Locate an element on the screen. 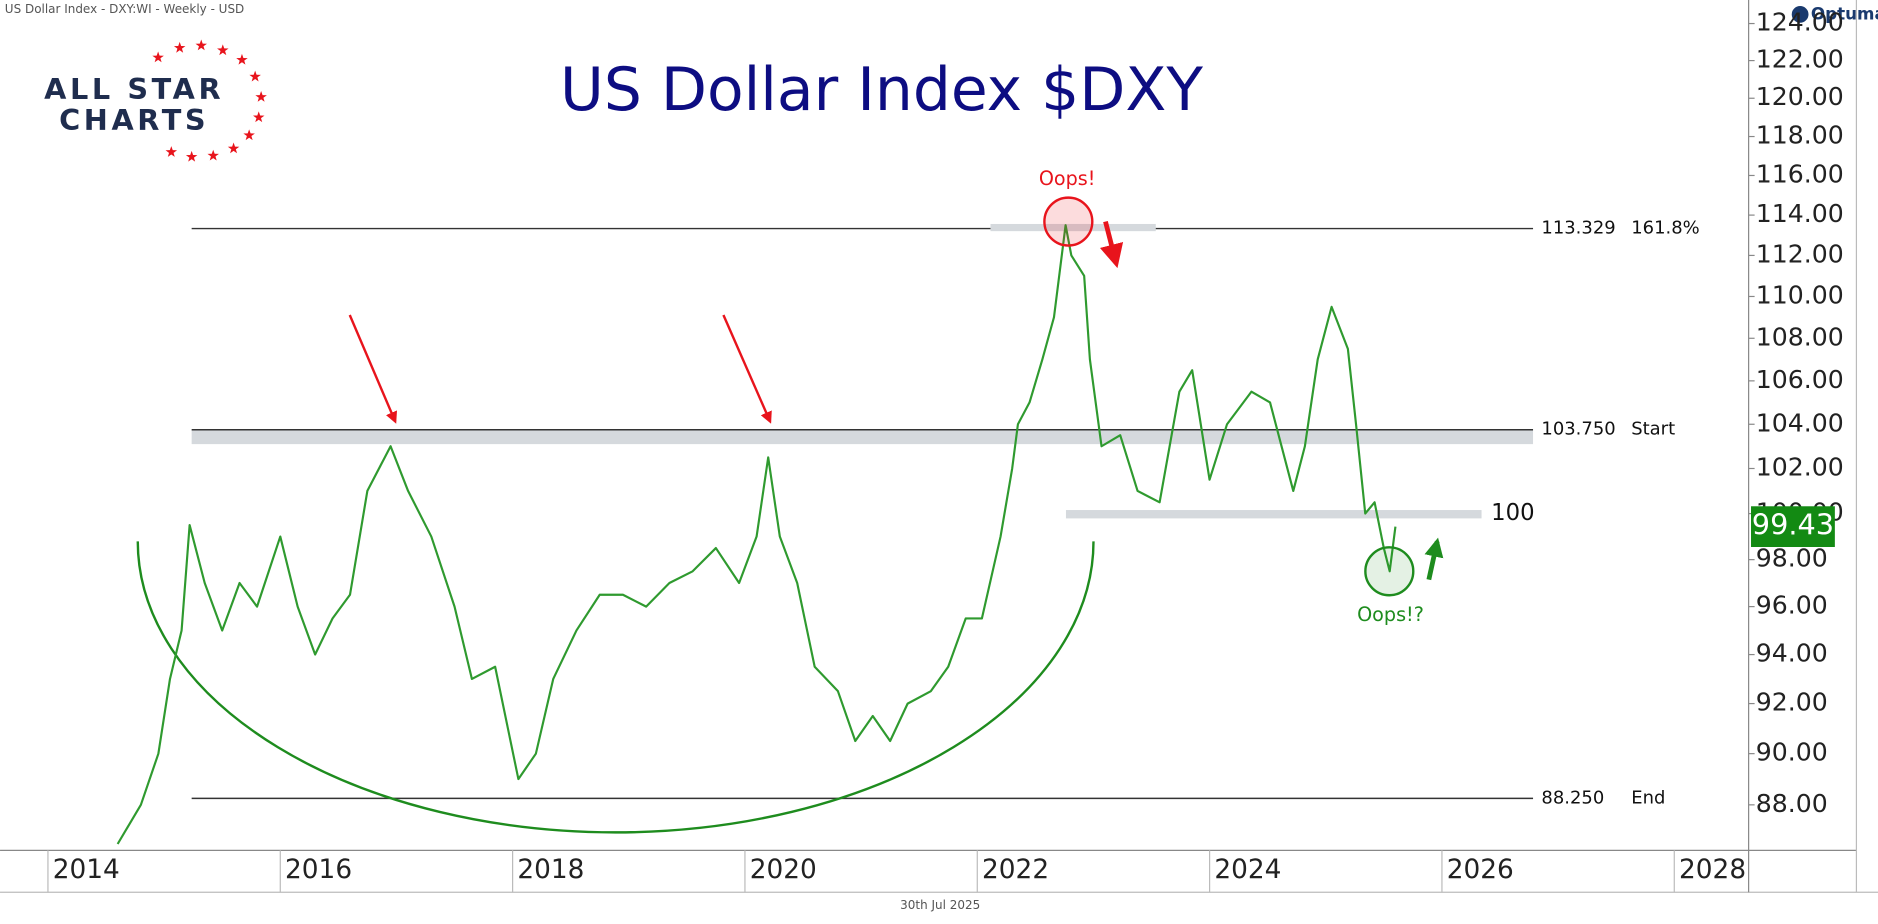 The width and height of the screenshot is (1878, 924). last-value-label: 99.43 is located at coordinates (1793, 525).